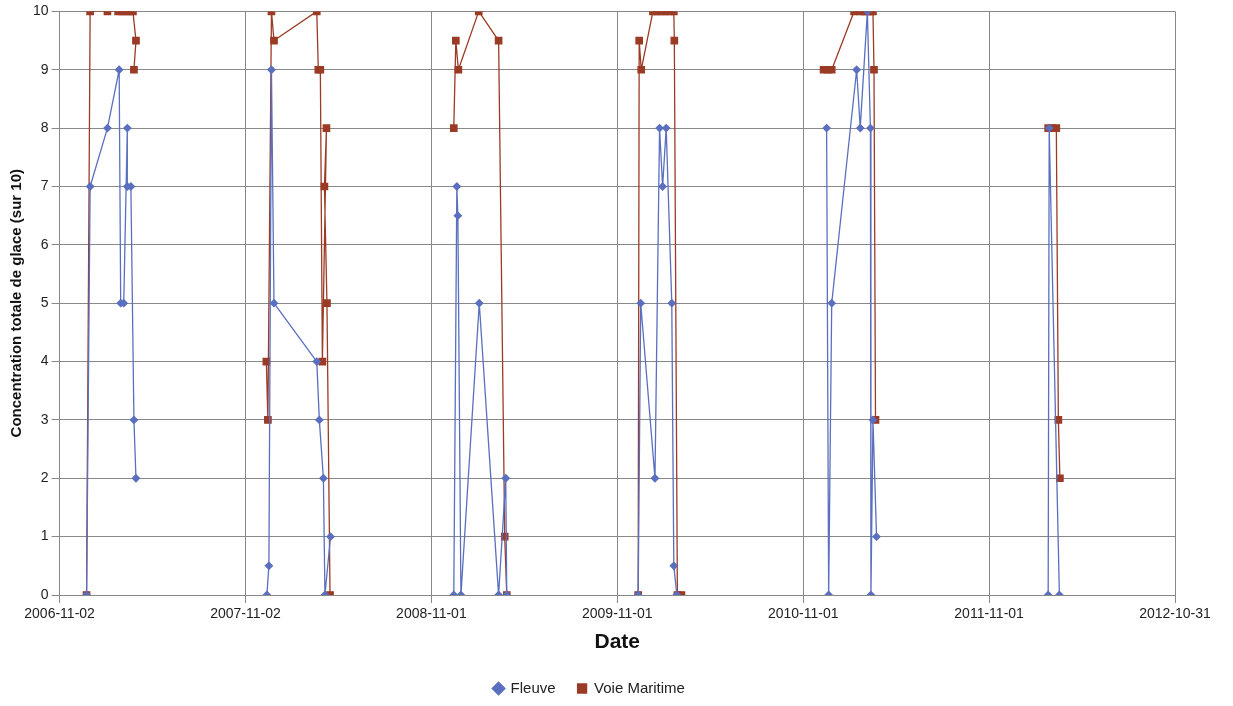 This screenshot has width=1233, height=706. I want to click on x-tick-label: 2011-11-01, so click(989, 613).